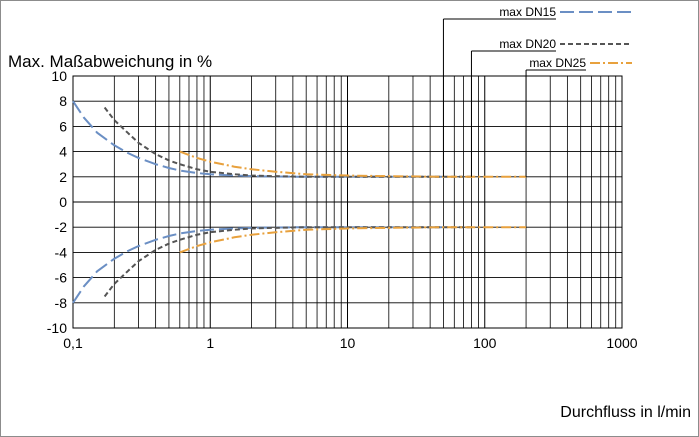  Describe the element at coordinates (557, 63) in the screenshot. I see `legend-label: max DN25` at that location.